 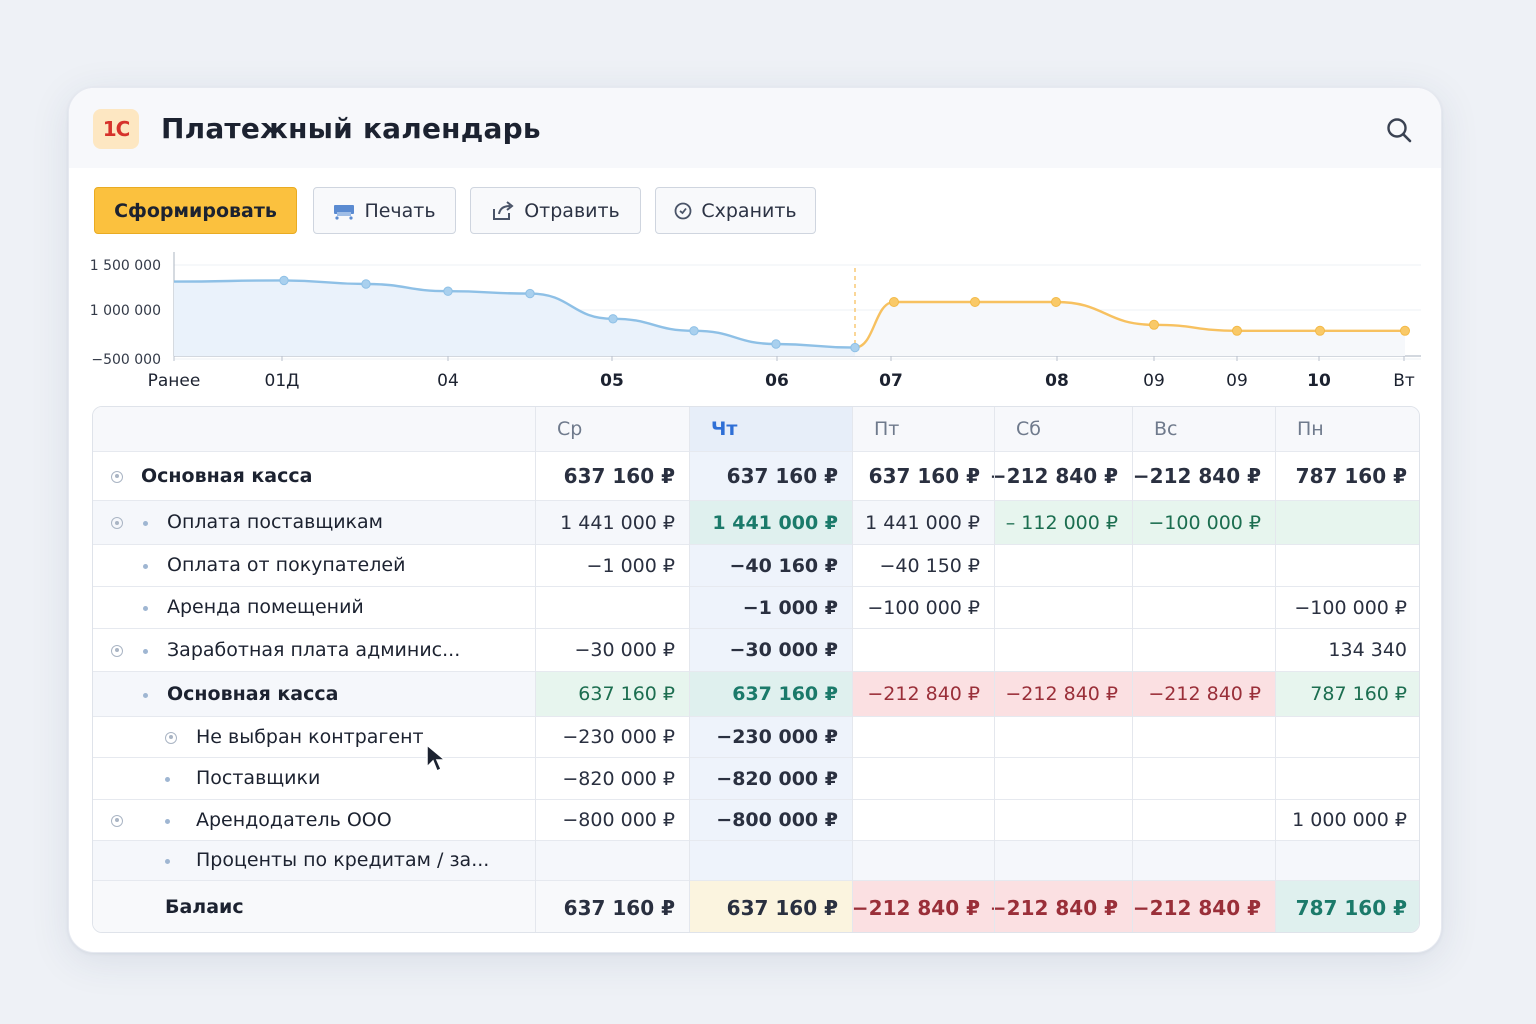 I want to click on search-icon, so click(x=1399, y=130).